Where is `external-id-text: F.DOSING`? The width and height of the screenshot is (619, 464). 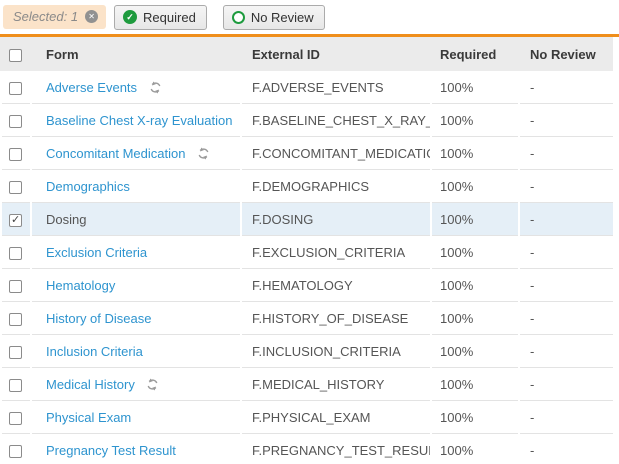
external-id-text: F.DOSING is located at coordinates (283, 219).